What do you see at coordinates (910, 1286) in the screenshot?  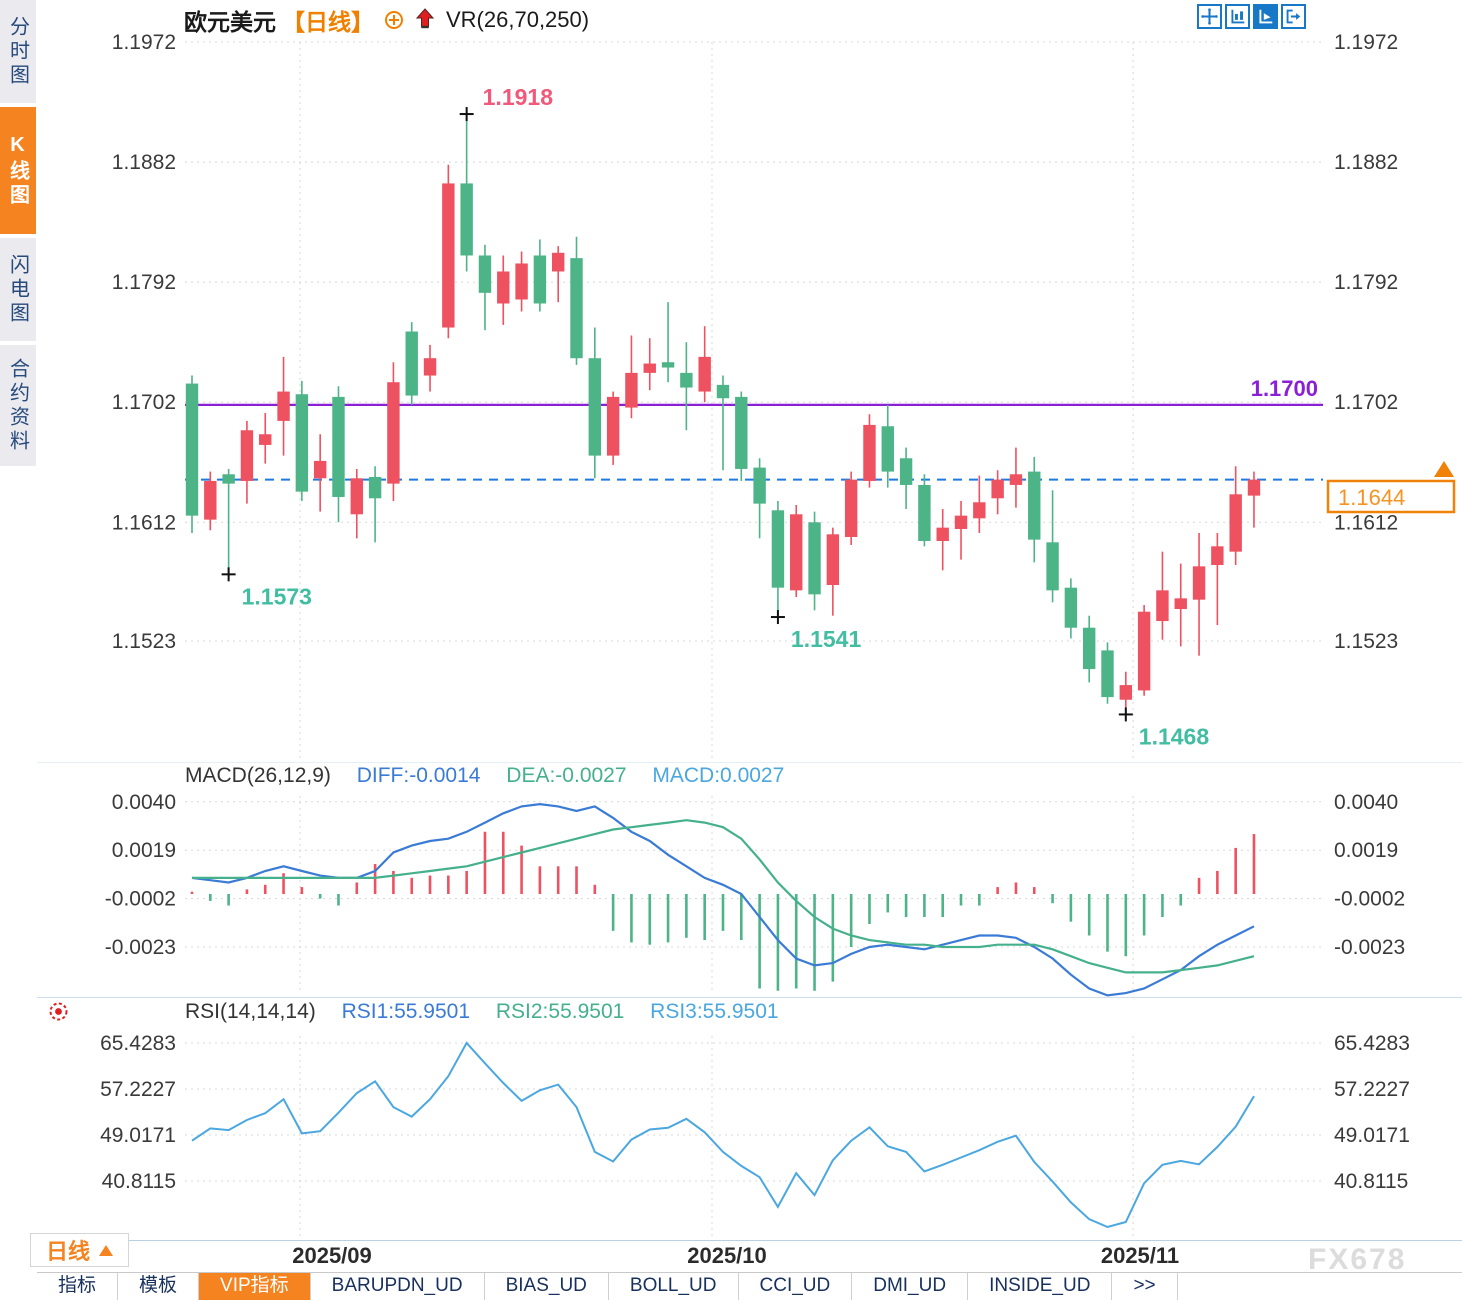 I see `bottom-tab-7: DMI_UD` at bounding box center [910, 1286].